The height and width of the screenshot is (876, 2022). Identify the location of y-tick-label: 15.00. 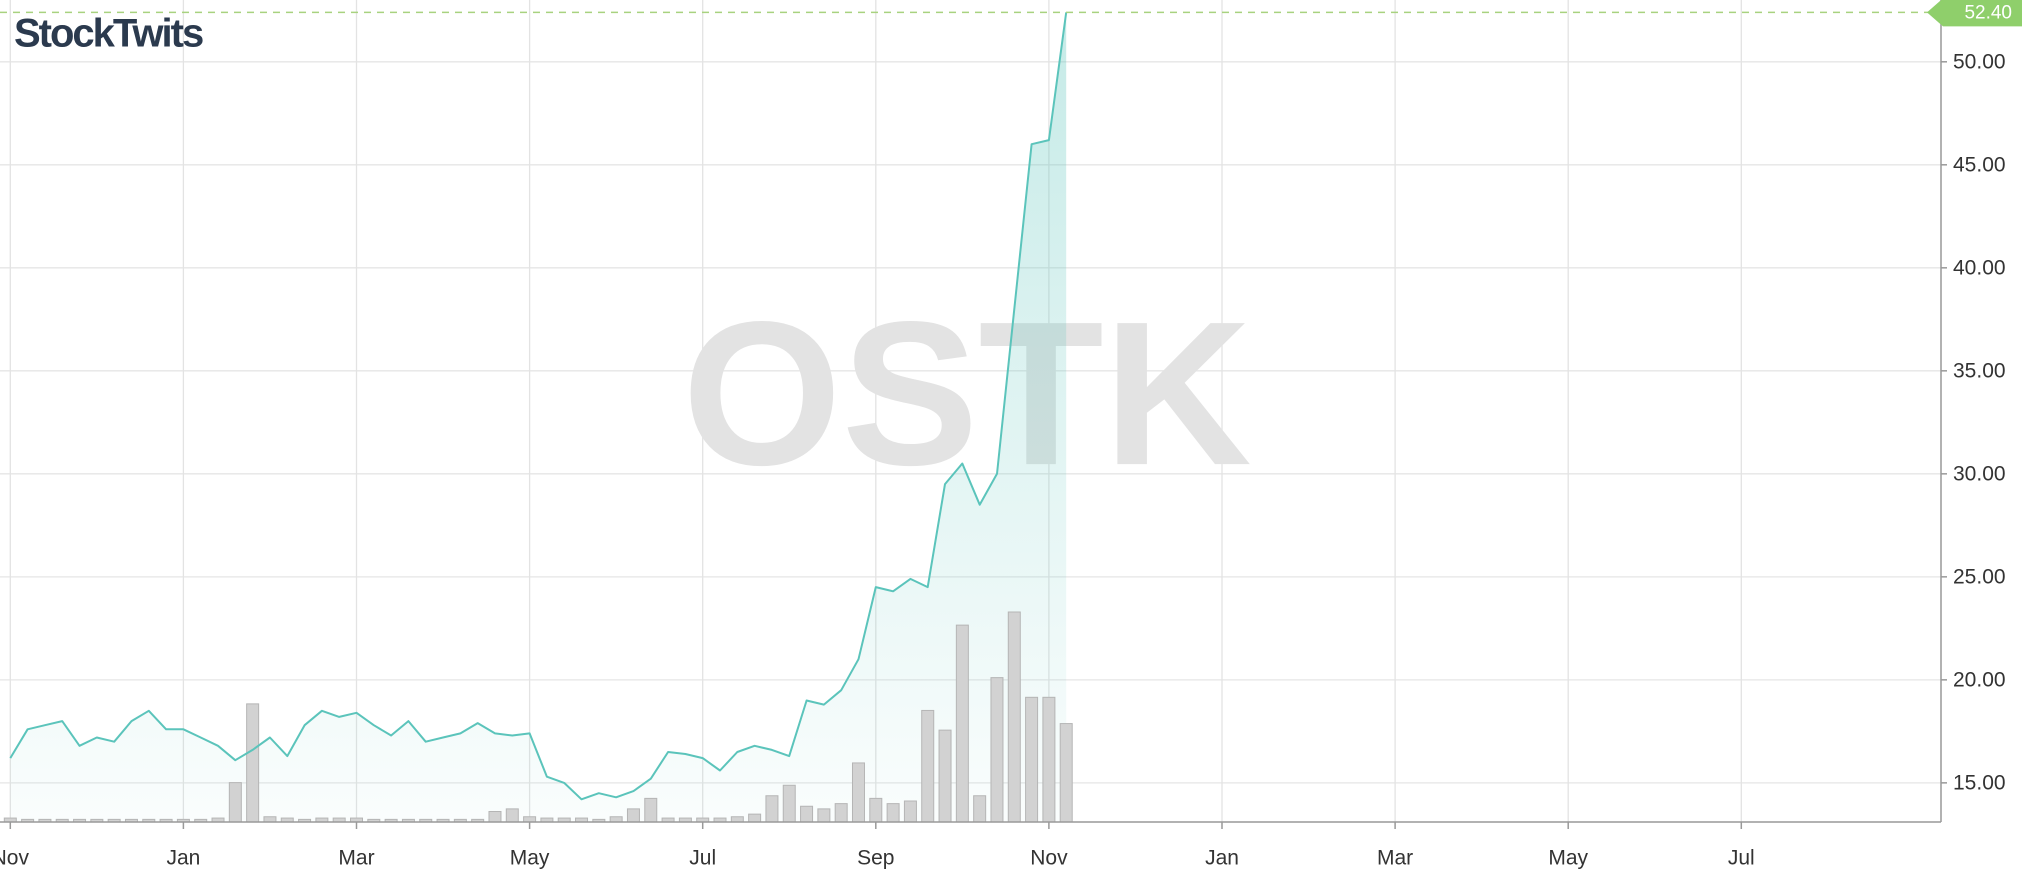
(1979, 782).